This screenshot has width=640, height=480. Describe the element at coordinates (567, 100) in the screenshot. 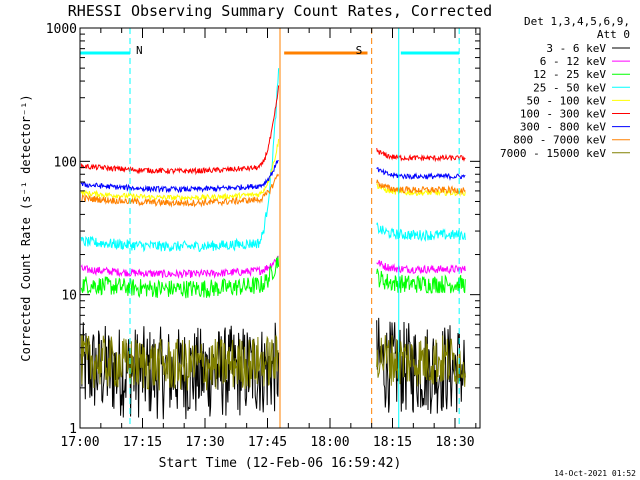

I see `legend-entry-label: 50 - 100 keV` at that location.